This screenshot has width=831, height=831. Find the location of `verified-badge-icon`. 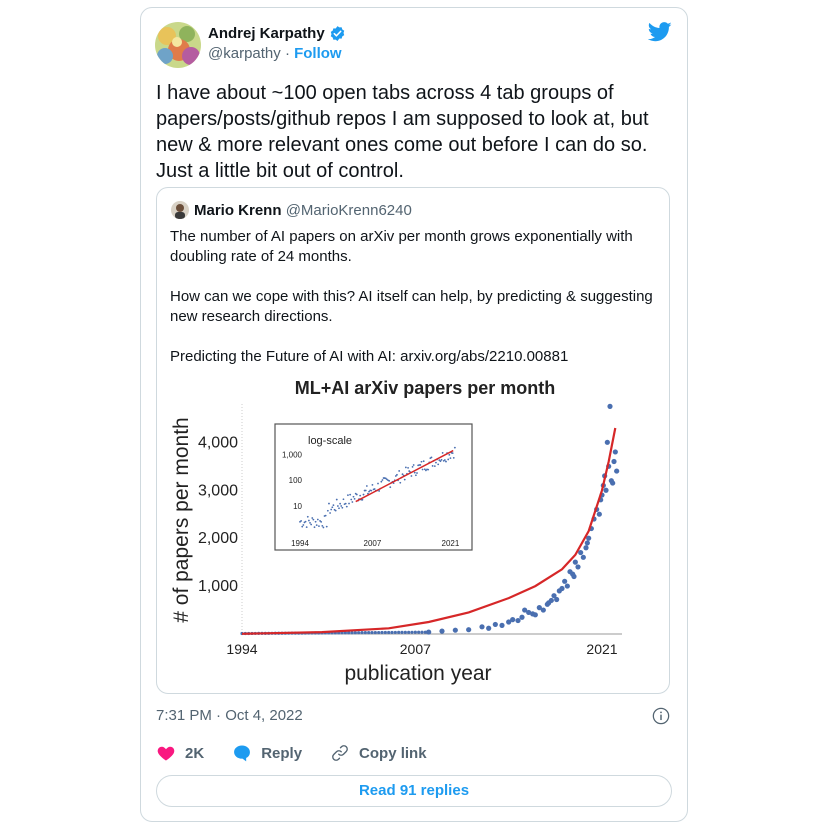

verified-badge-icon is located at coordinates (337, 33).